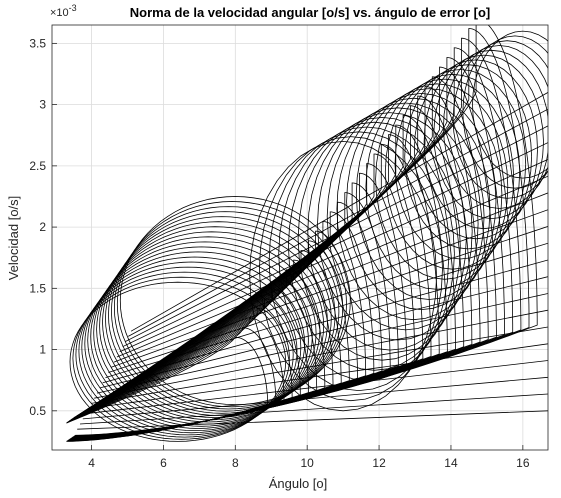 The image size is (561, 498). What do you see at coordinates (523, 463) in the screenshot?
I see `x-tick-label: 16` at bounding box center [523, 463].